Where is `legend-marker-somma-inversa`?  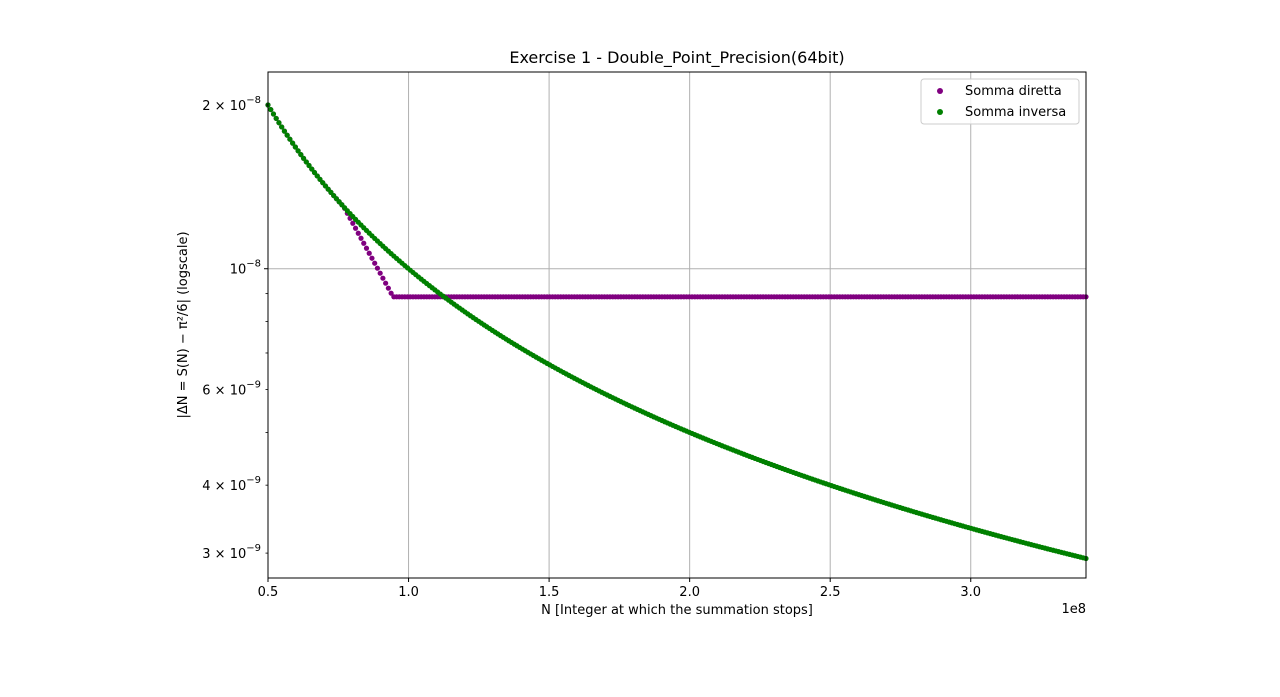 legend-marker-somma-inversa is located at coordinates (940, 112).